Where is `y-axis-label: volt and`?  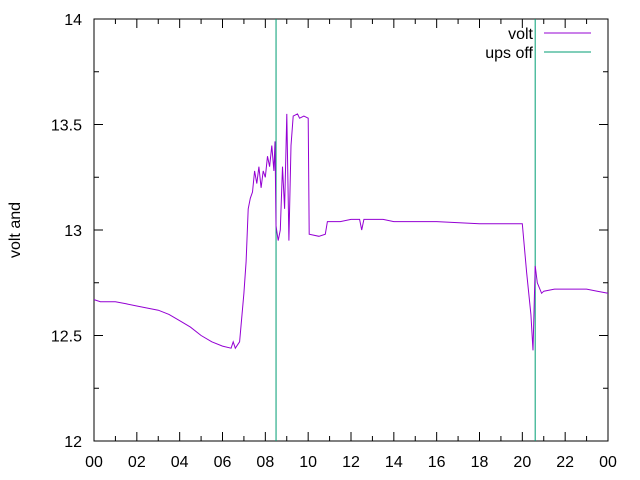 y-axis-label: volt and is located at coordinates (15, 230).